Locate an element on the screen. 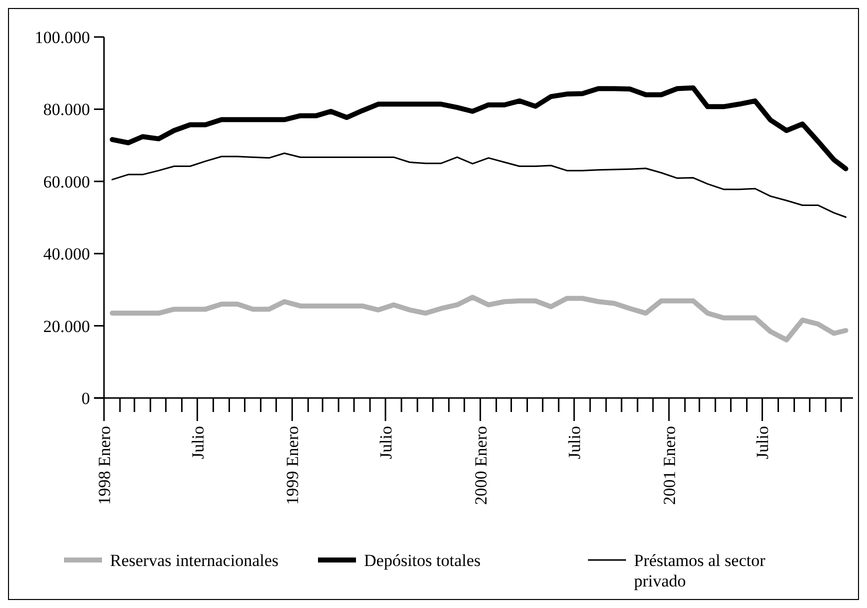 The height and width of the screenshot is (608, 867). y-tick-label: 60.000 is located at coordinates (66, 182).